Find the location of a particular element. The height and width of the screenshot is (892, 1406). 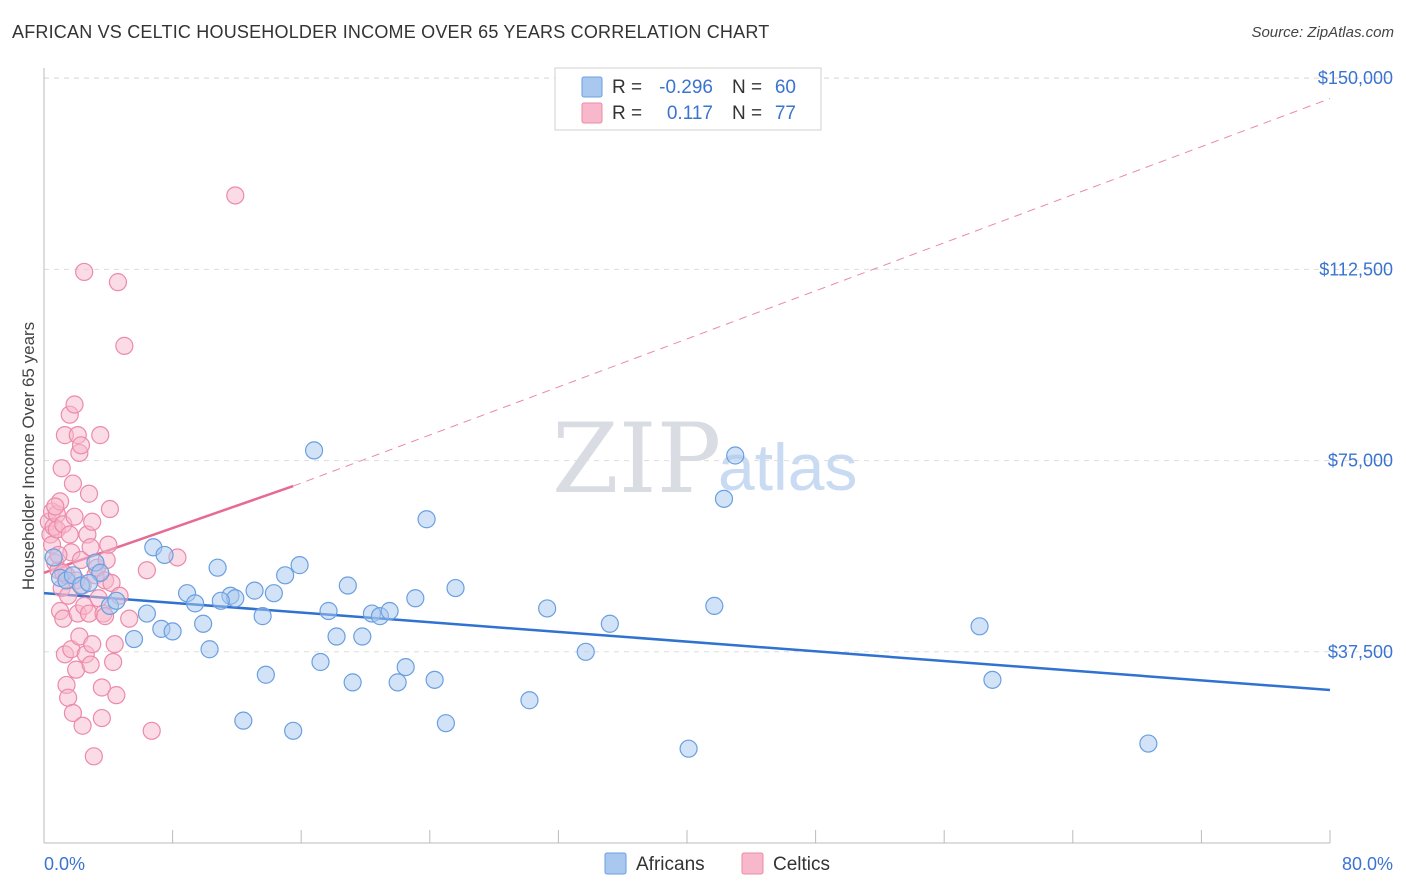

watermark: ZIP atlas is located at coordinates (704, 459).